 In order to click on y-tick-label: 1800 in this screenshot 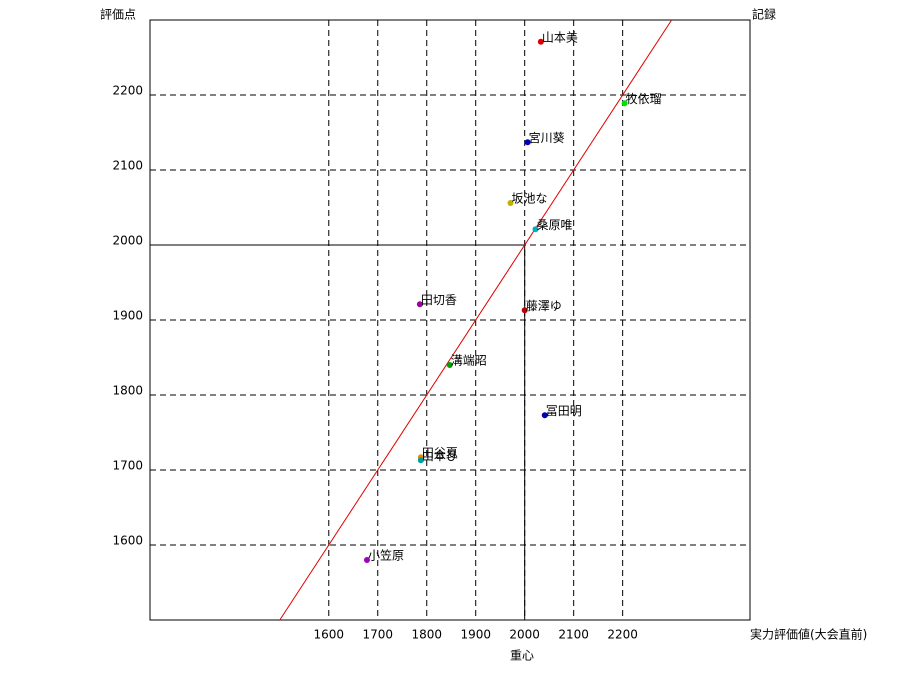, I will do `click(127, 391)`.